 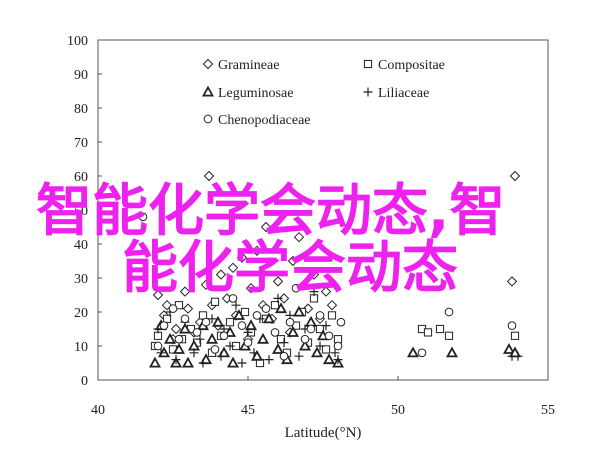 I want to click on x-axis: 40 45 50 55, so click(x=323, y=397).